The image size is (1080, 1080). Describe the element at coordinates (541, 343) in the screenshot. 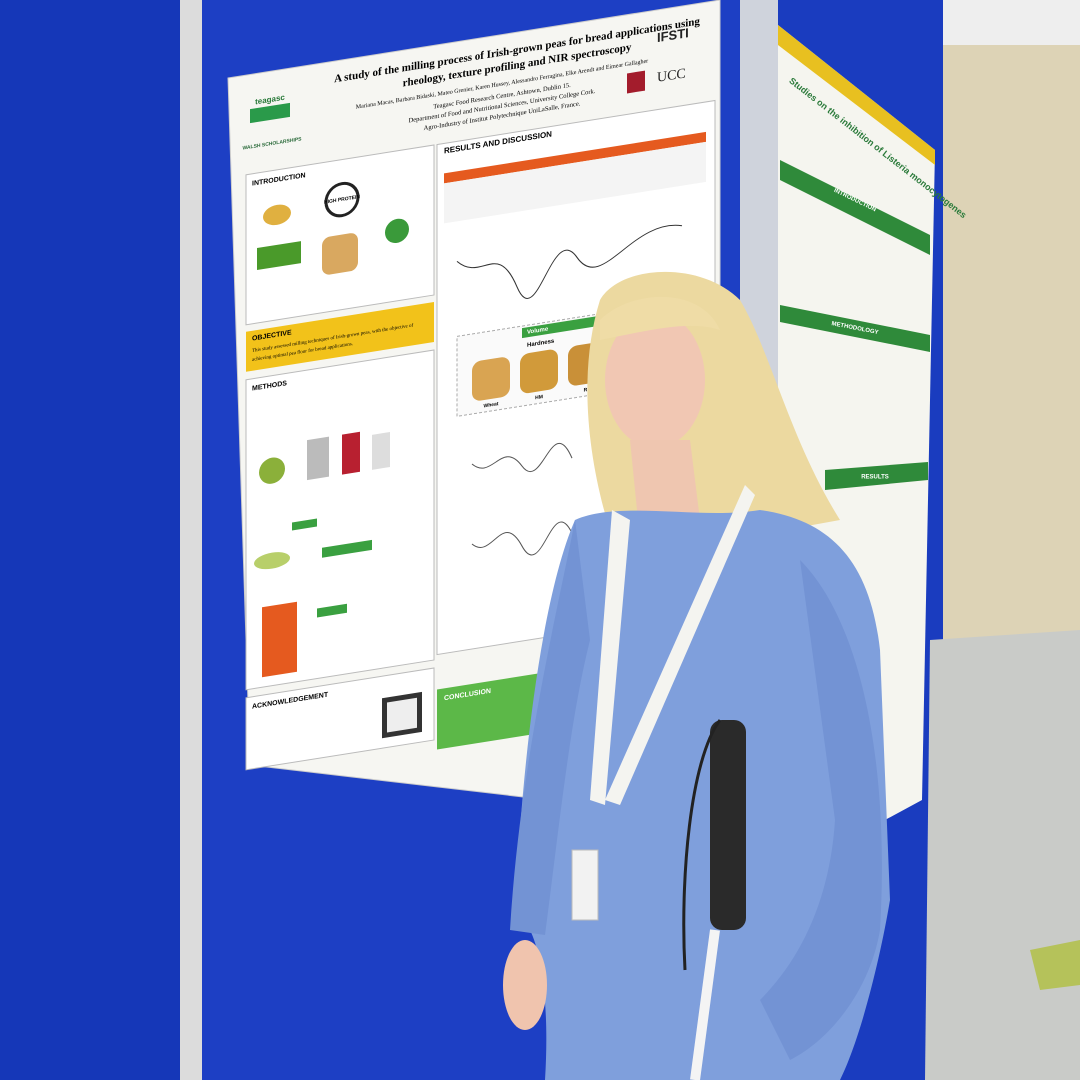

I see `figure-label: Hardness` at that location.